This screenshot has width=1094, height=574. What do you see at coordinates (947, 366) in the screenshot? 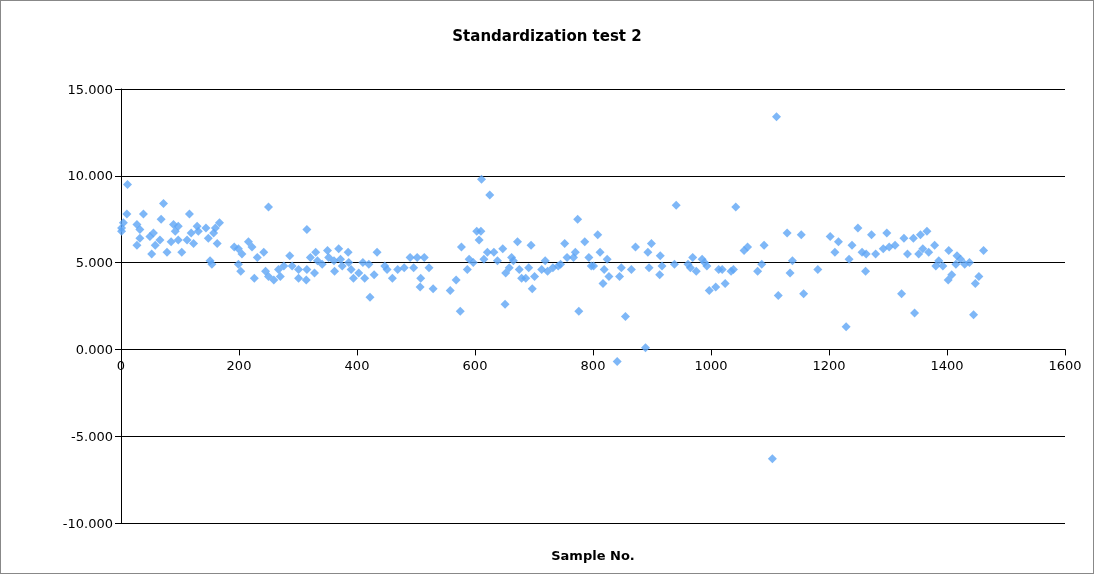
I see `x-tick-label: 1400` at bounding box center [947, 366].